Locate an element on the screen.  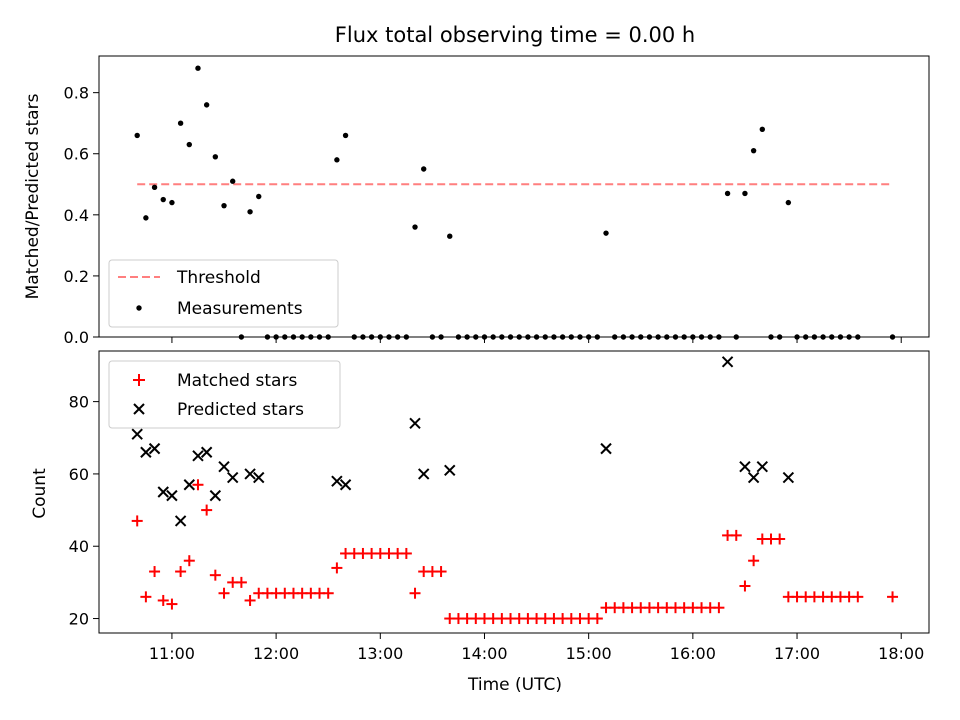
legend-matched-marker is located at coordinates (139, 380).